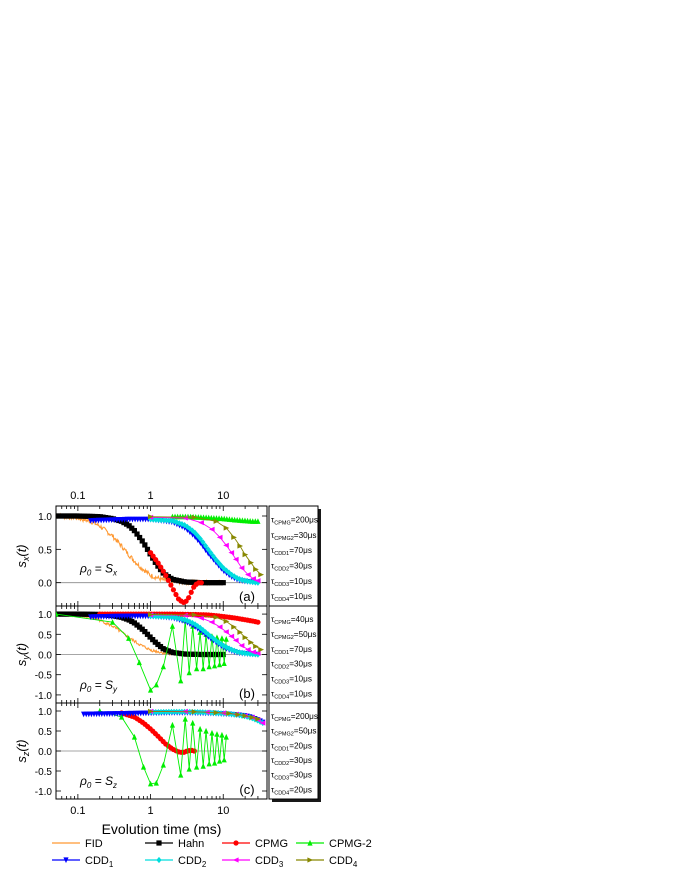 Image resolution: width=680 pixels, height=885 pixels. What do you see at coordinates (190, 861) in the screenshot?
I see `legend-label-text: CDD` at bounding box center [190, 861].